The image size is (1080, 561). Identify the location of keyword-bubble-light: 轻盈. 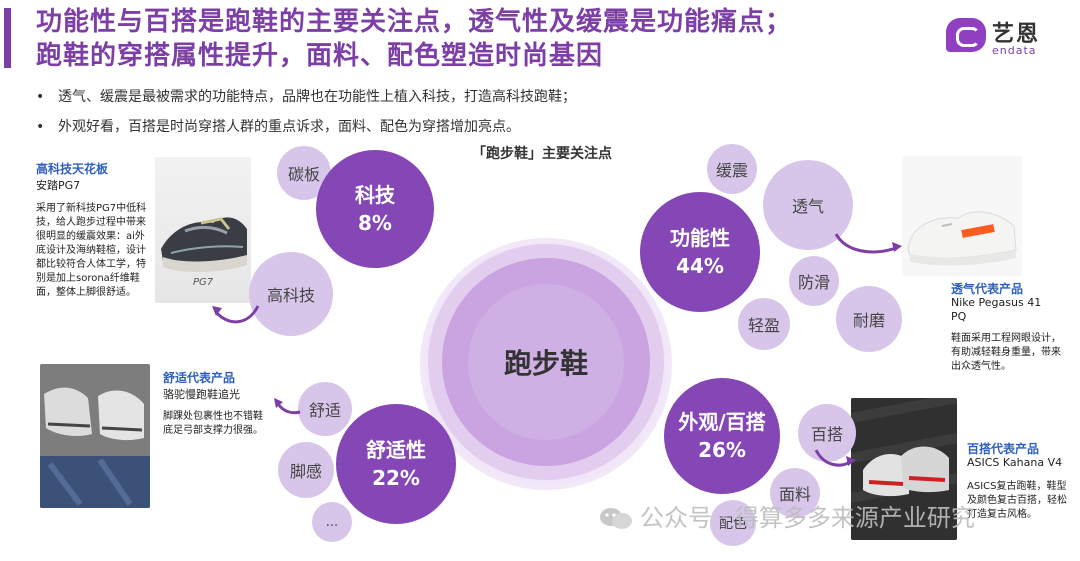
(764, 324).